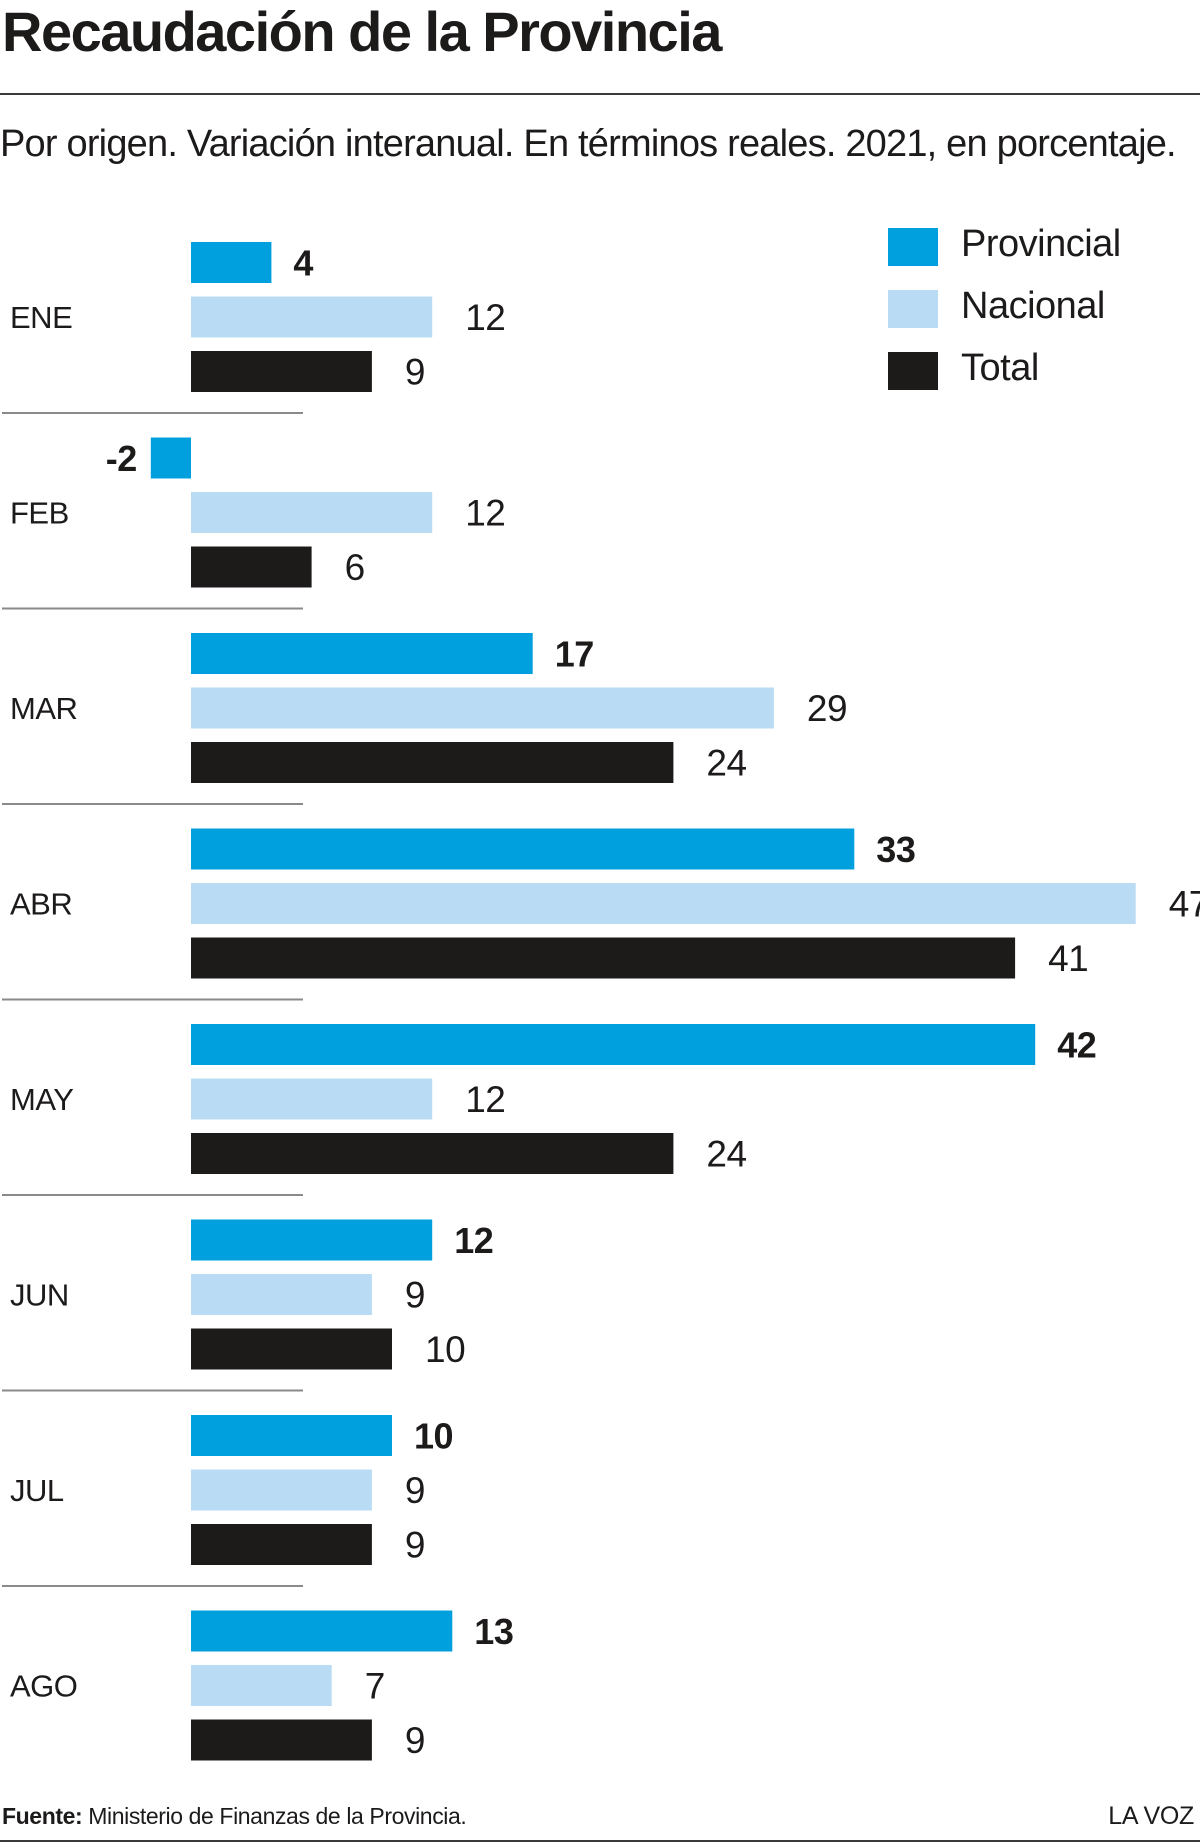 The height and width of the screenshot is (1844, 1200). What do you see at coordinates (39, 1295) in the screenshot?
I see `category-label-jun: JUN` at bounding box center [39, 1295].